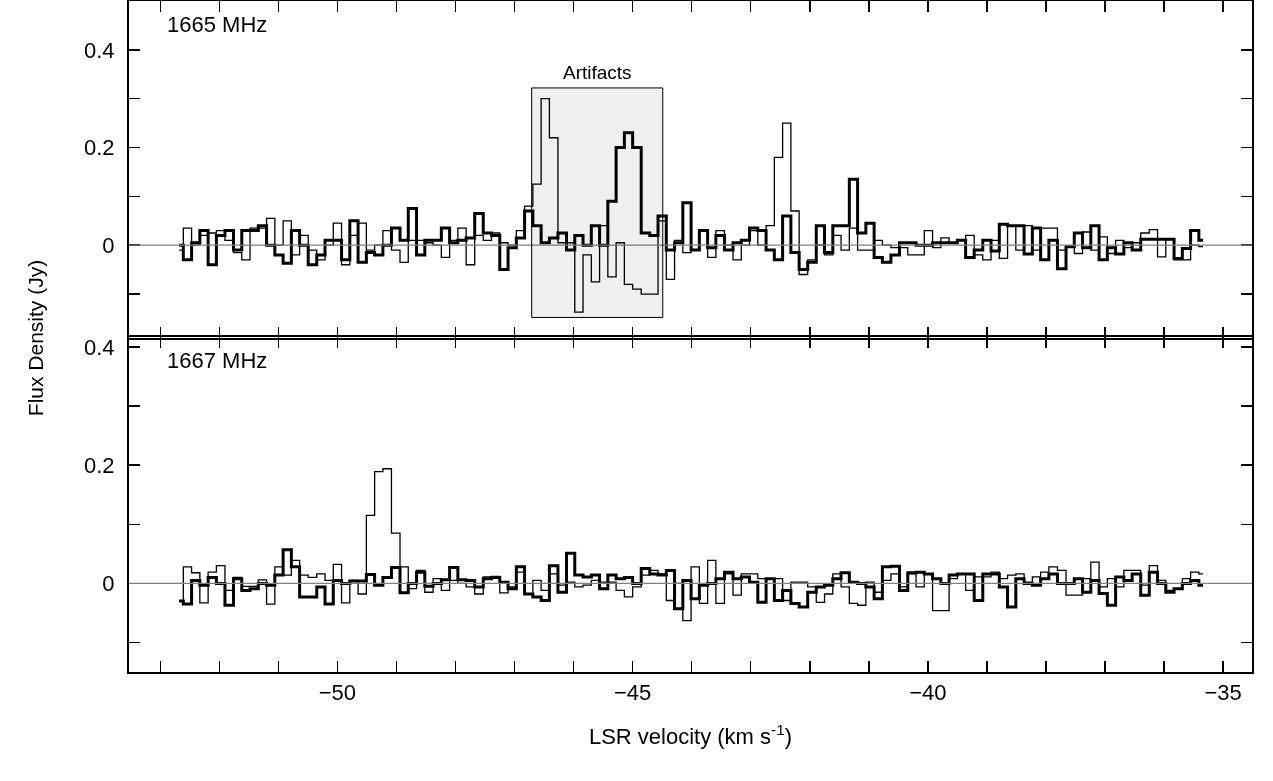 Image resolution: width=1273 pixels, height=781 pixels. What do you see at coordinates (632, 693) in the screenshot?
I see `x-tick-label: −45` at bounding box center [632, 693].